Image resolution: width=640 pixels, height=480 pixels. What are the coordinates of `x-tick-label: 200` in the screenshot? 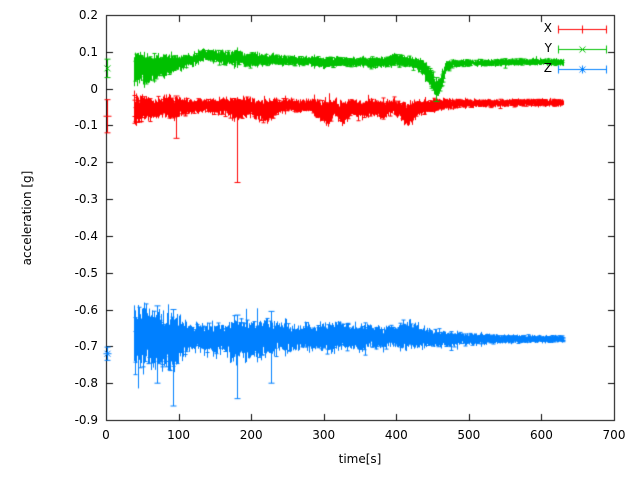 It's located at (251, 435).